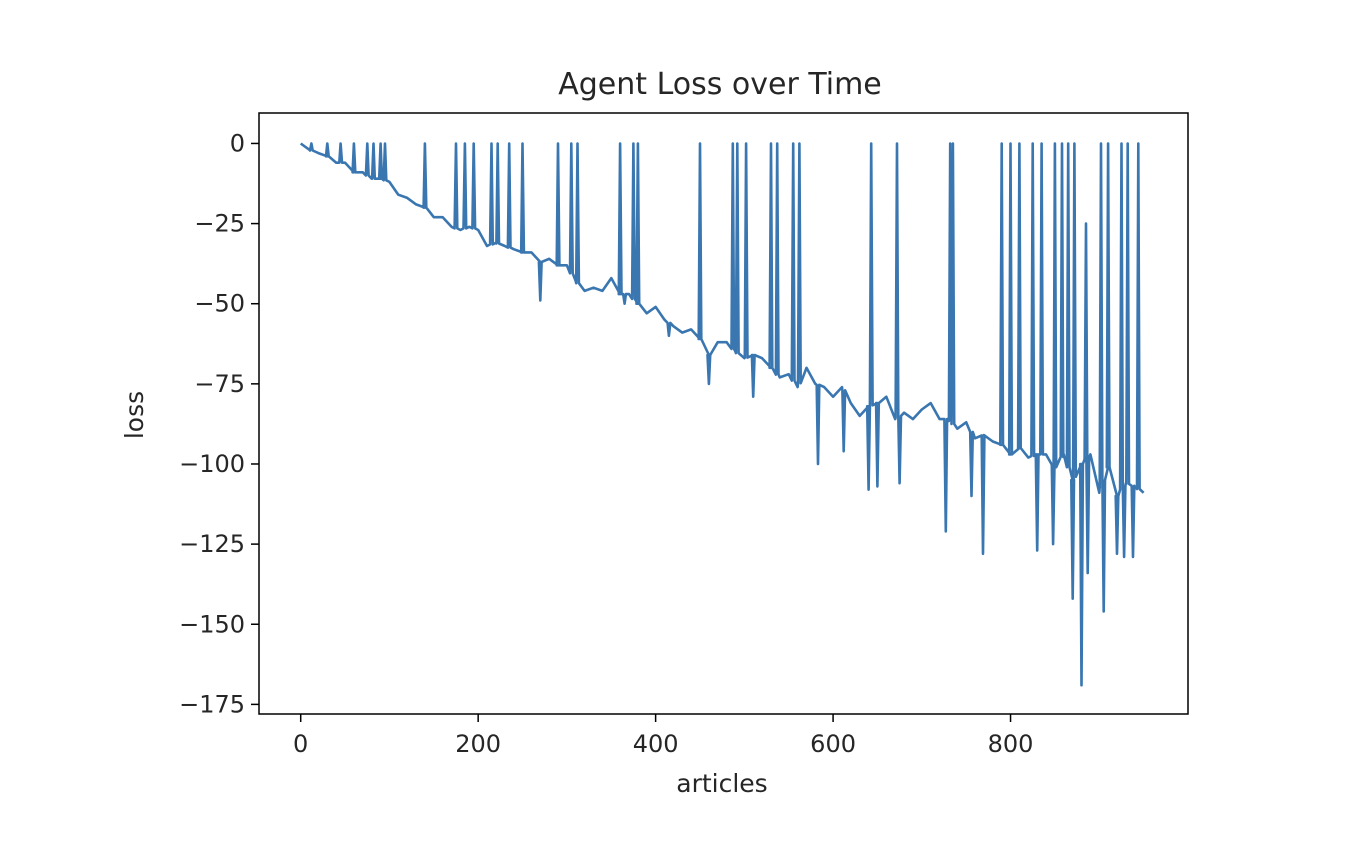  Describe the element at coordinates (1011, 744) in the screenshot. I see `x-tick-label: 800` at that location.